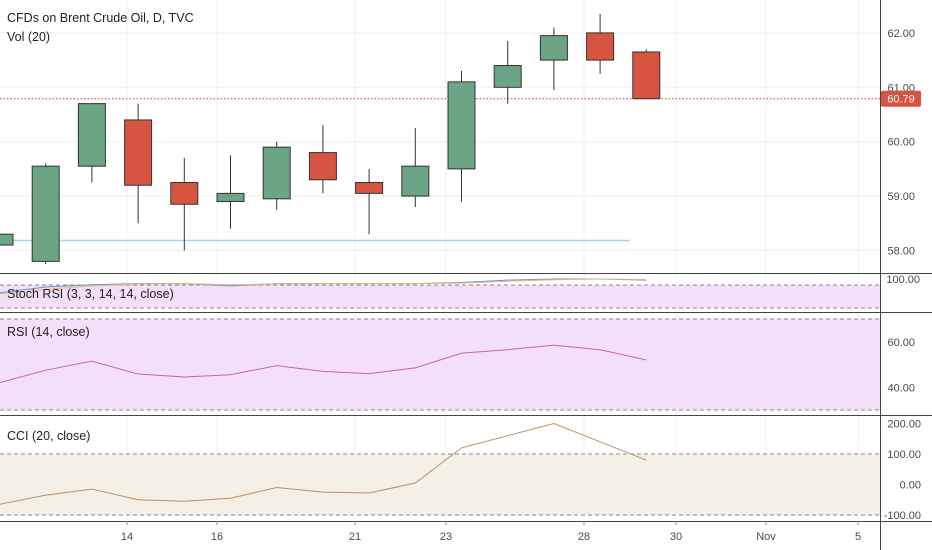 Image resolution: width=932 pixels, height=550 pixels. Describe the element at coordinates (901, 197) in the screenshot. I see `price-tick-label: 59.00` at that location.